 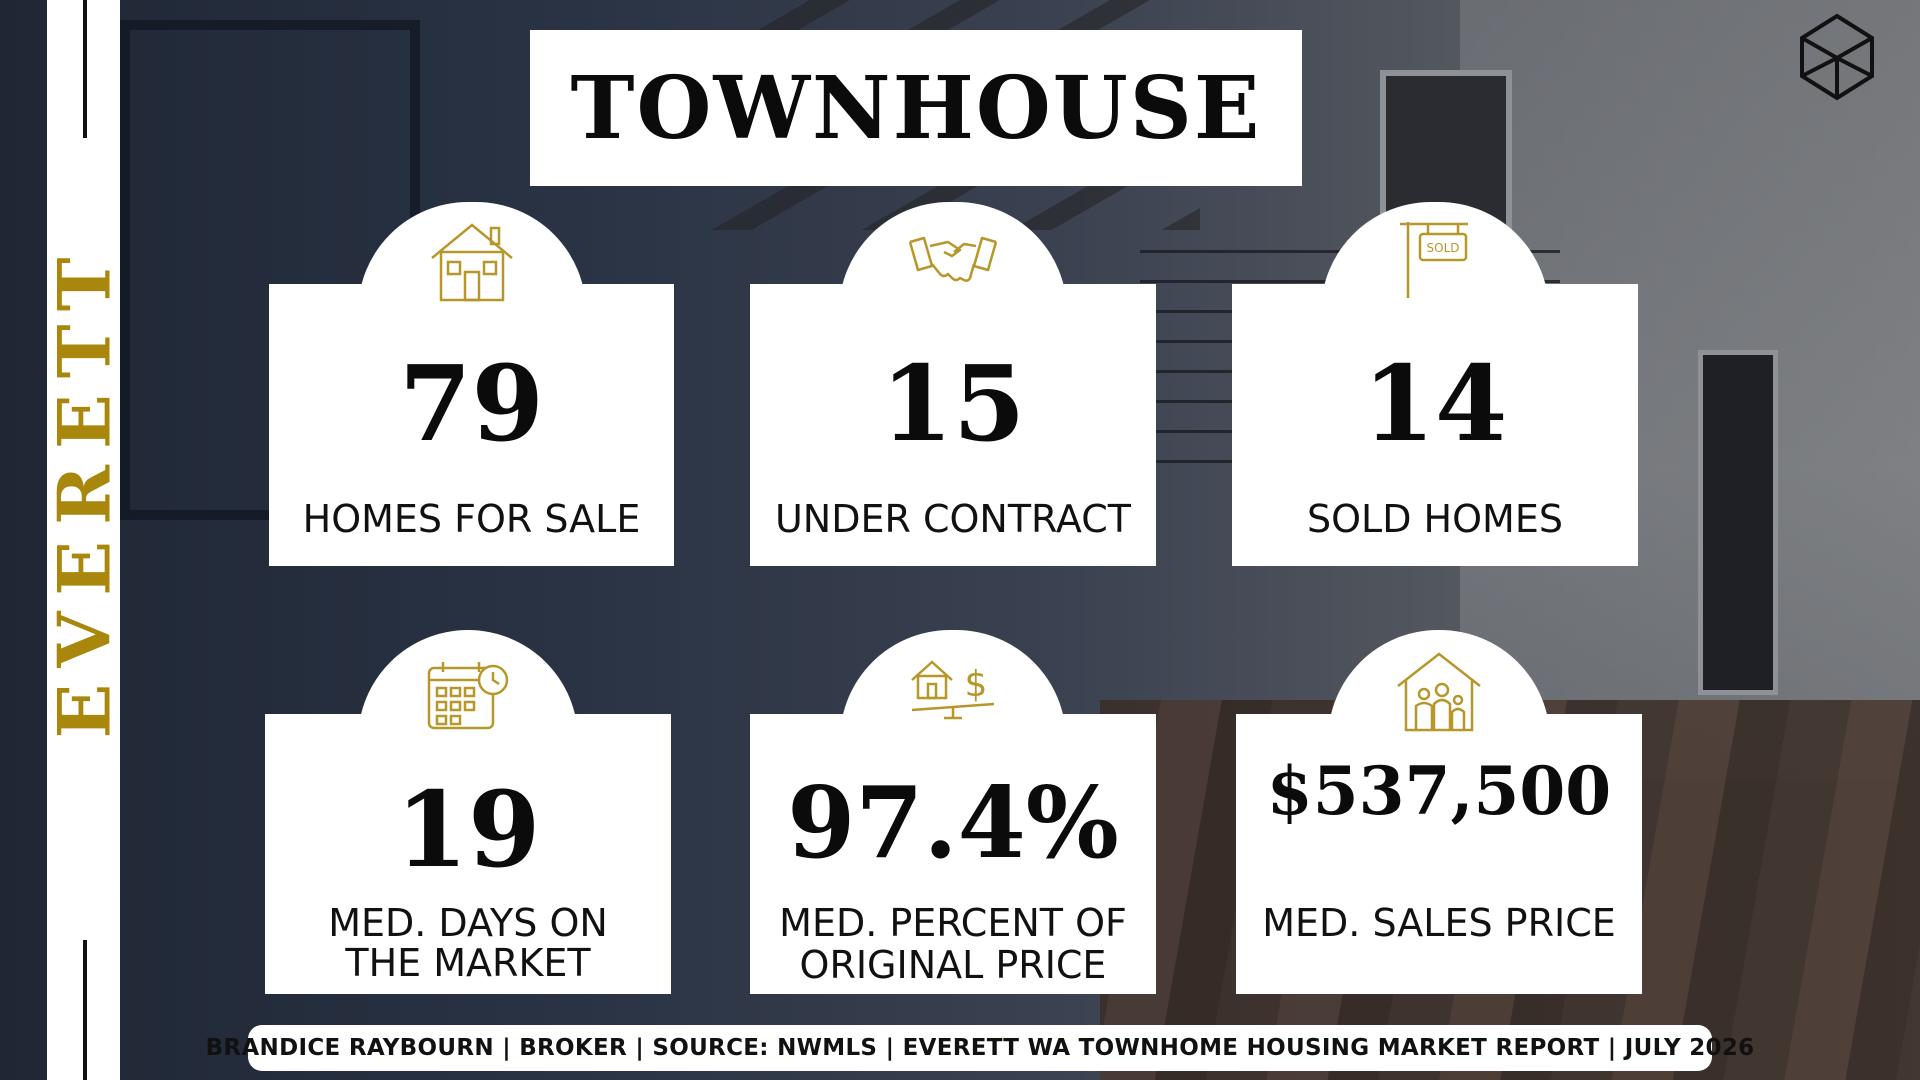 I want to click on stat-label: UNDER CONTRACT, so click(x=952, y=519).